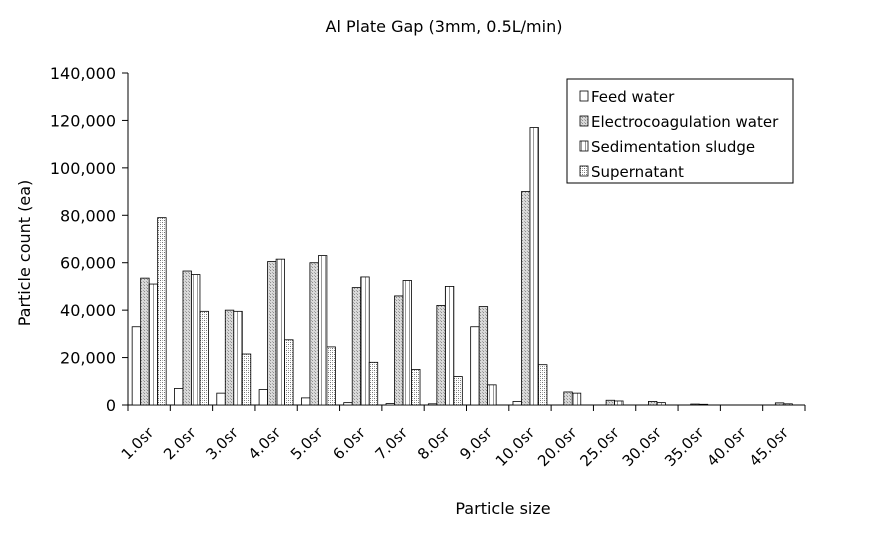 This screenshot has width=878, height=536. What do you see at coordinates (599, 446) in the screenshot?
I see `x-tick-label: 25.0㏛` at bounding box center [599, 446].